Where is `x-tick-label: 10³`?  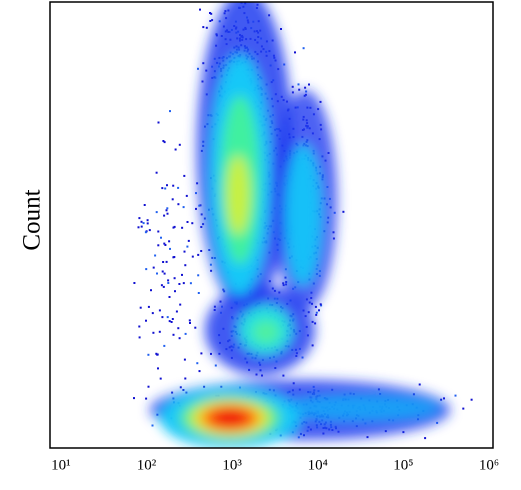 x-tick-label: 10³ is located at coordinates (232, 465).